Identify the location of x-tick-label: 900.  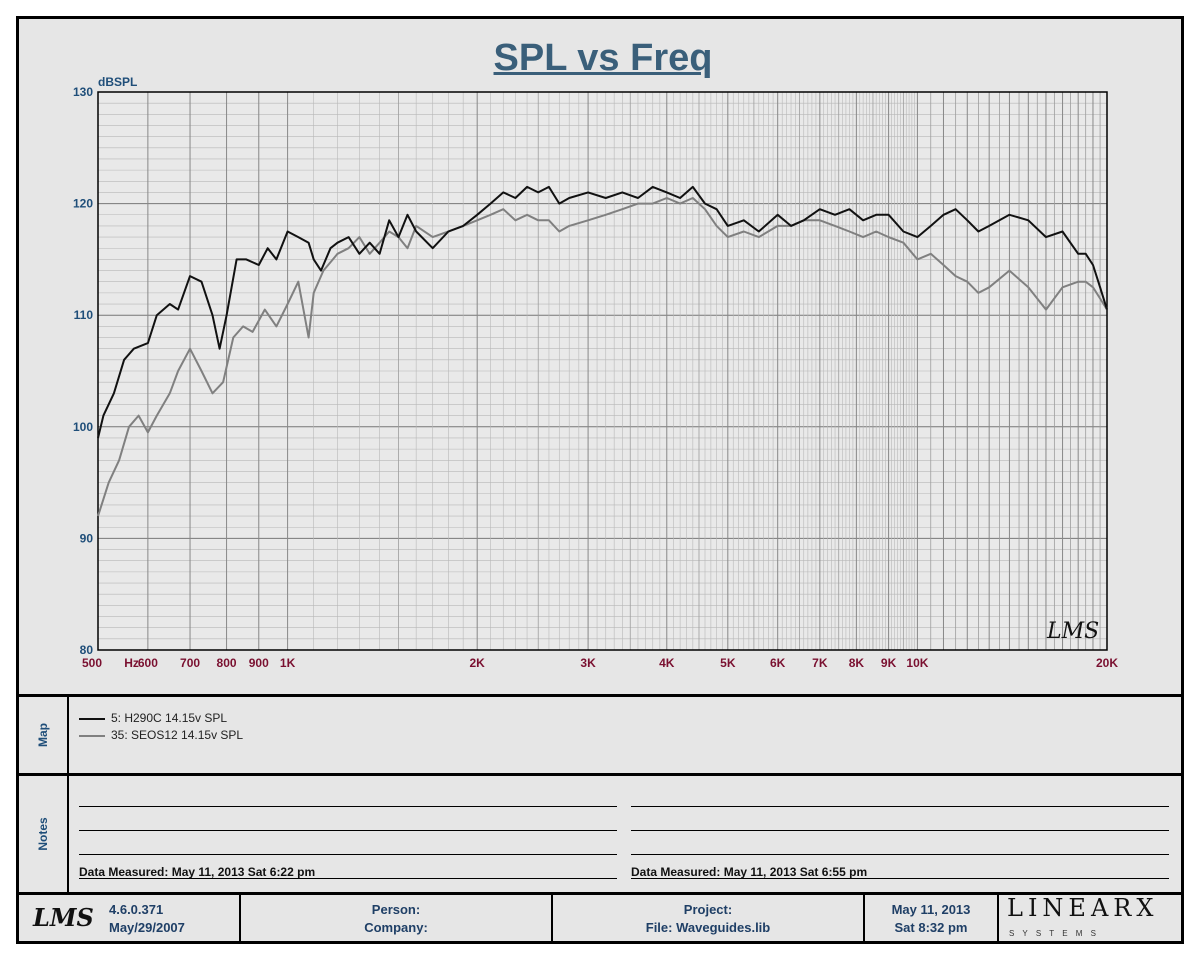
(259, 663).